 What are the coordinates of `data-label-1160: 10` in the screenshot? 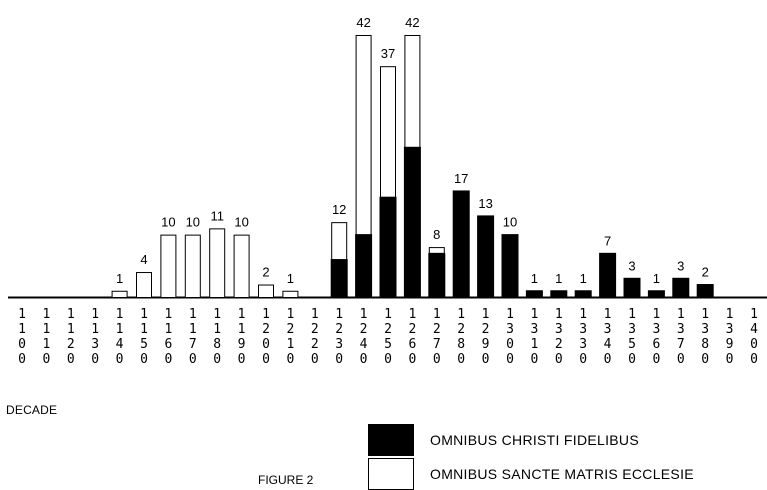 It's located at (168, 222).